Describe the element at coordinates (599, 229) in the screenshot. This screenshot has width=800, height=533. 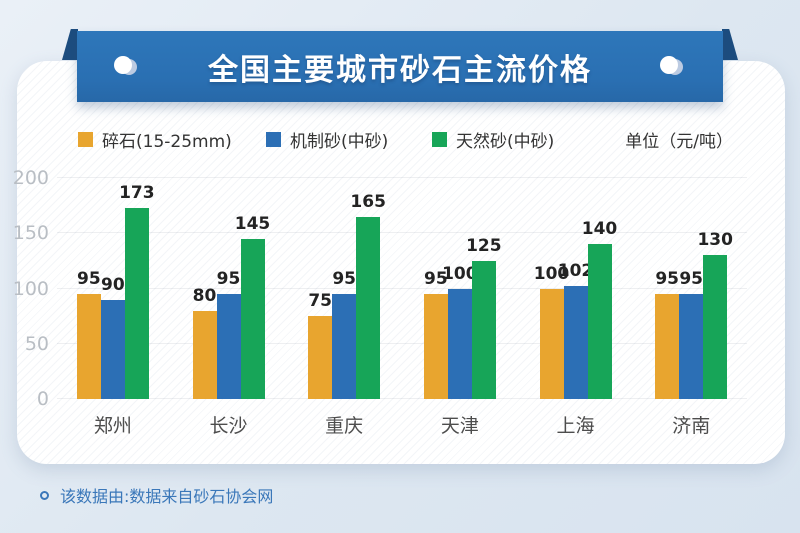
I see `bar-value-label: 140` at that location.